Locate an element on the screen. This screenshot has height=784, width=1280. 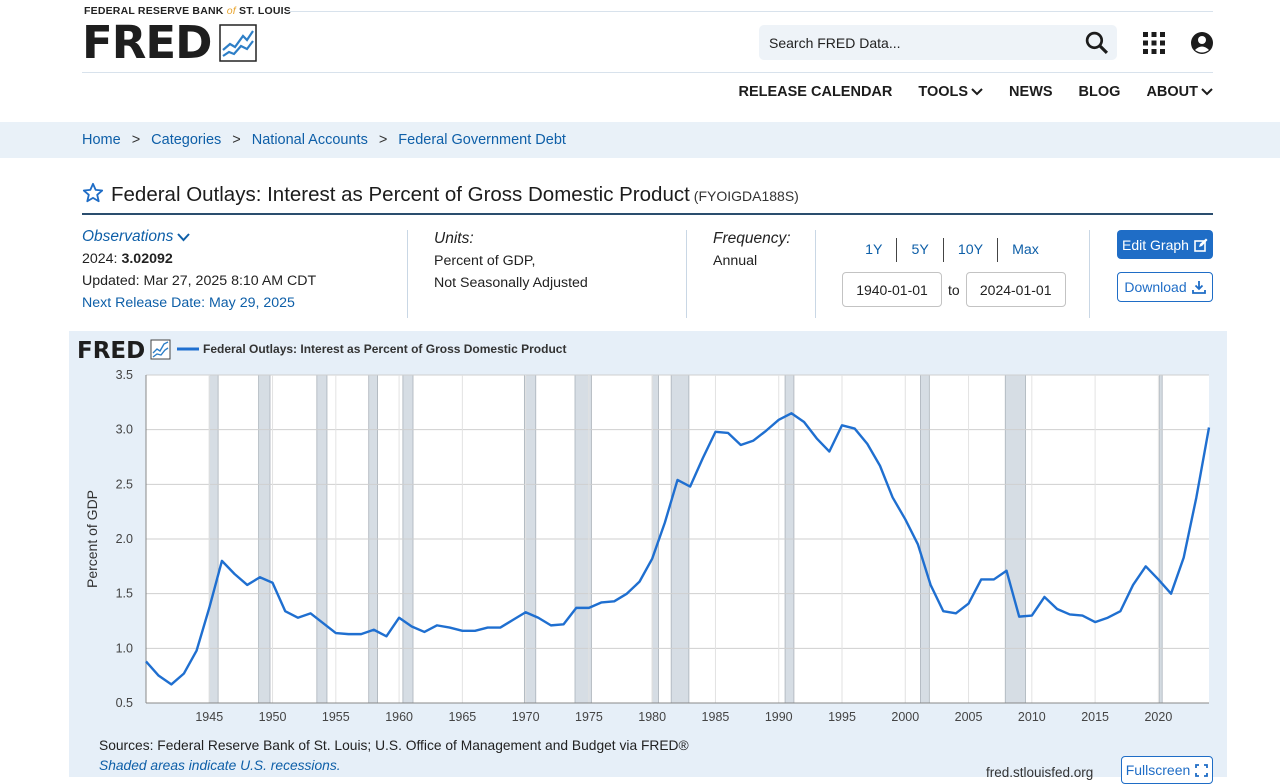
nav-release-calendar: RELEASE CALENDAR is located at coordinates (815, 92).